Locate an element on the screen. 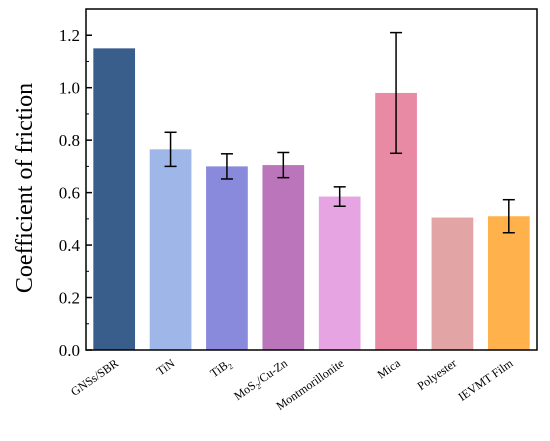  x-tick-label: TiB2 is located at coordinates (220, 369).